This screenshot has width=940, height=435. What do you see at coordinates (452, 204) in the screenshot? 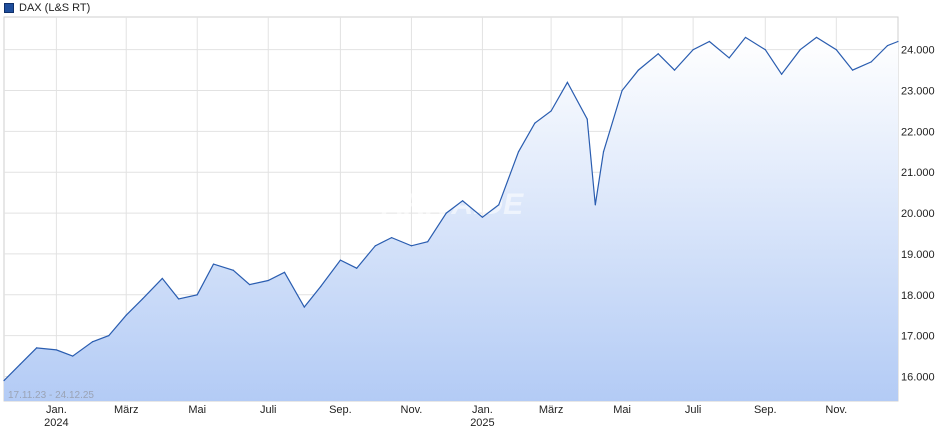
I see `watermark: ARIVA.DE` at bounding box center [452, 204].